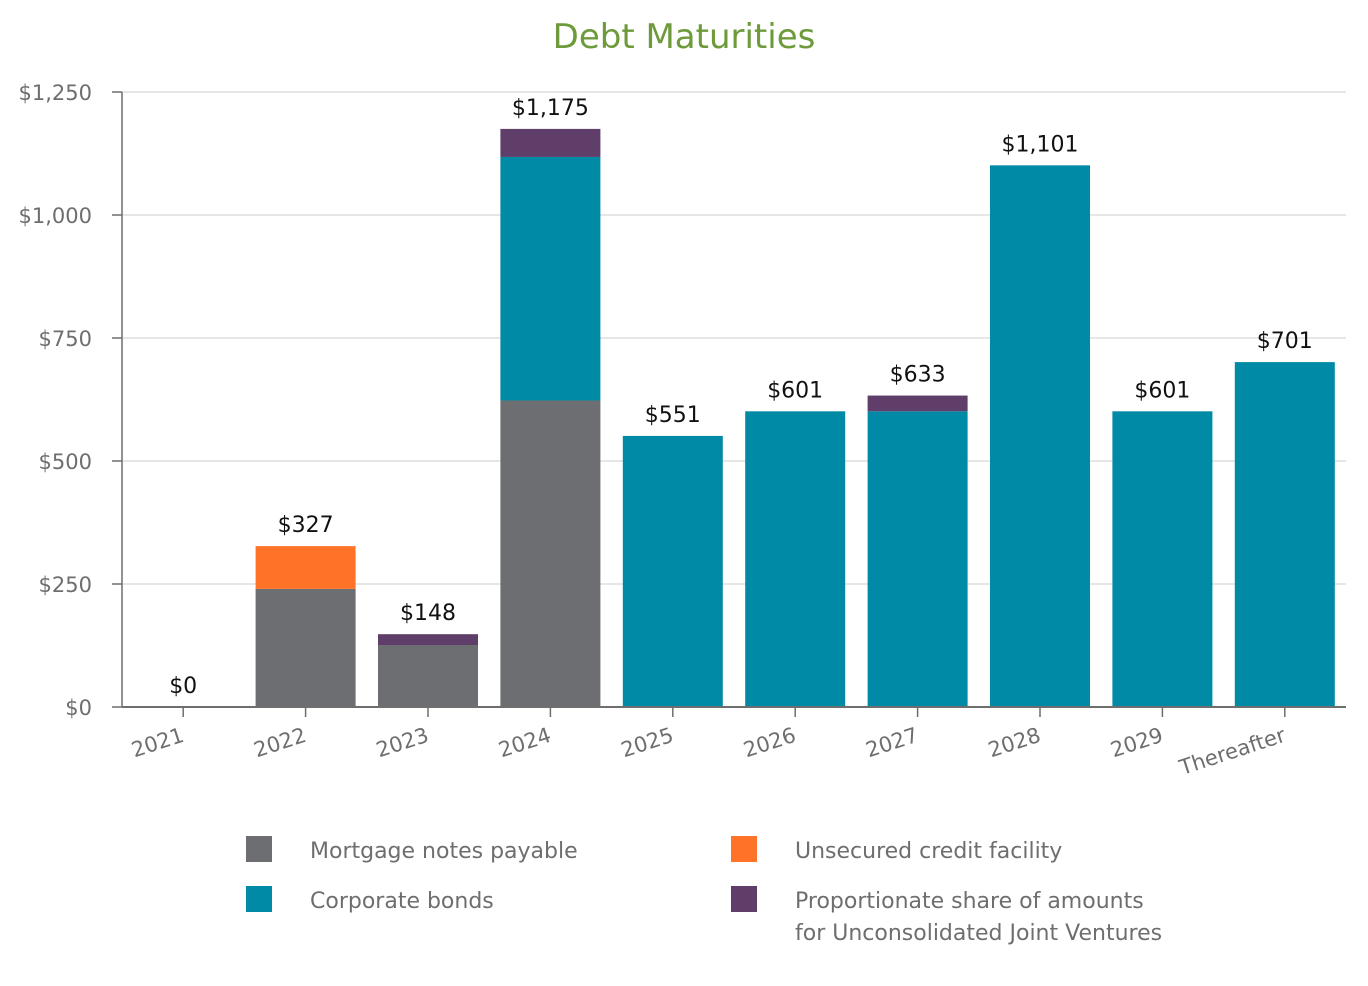  I want to click on y-tick-label: $0, so click(78, 708).